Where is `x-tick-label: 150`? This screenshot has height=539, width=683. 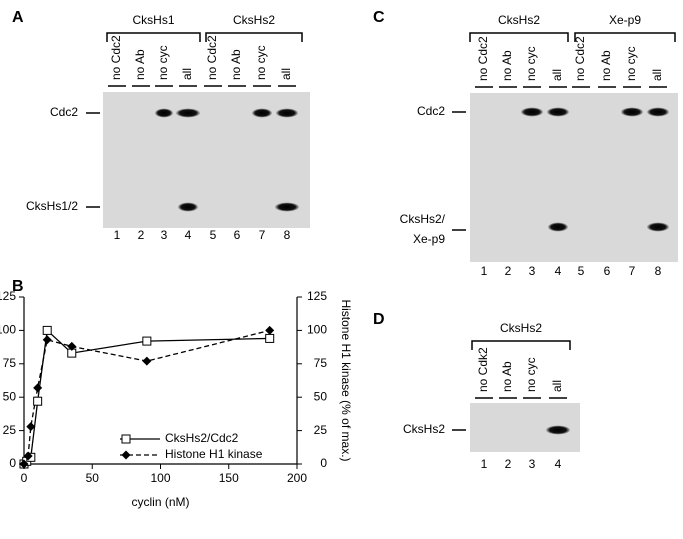
x-tick-label: 150 is located at coordinates (229, 478).